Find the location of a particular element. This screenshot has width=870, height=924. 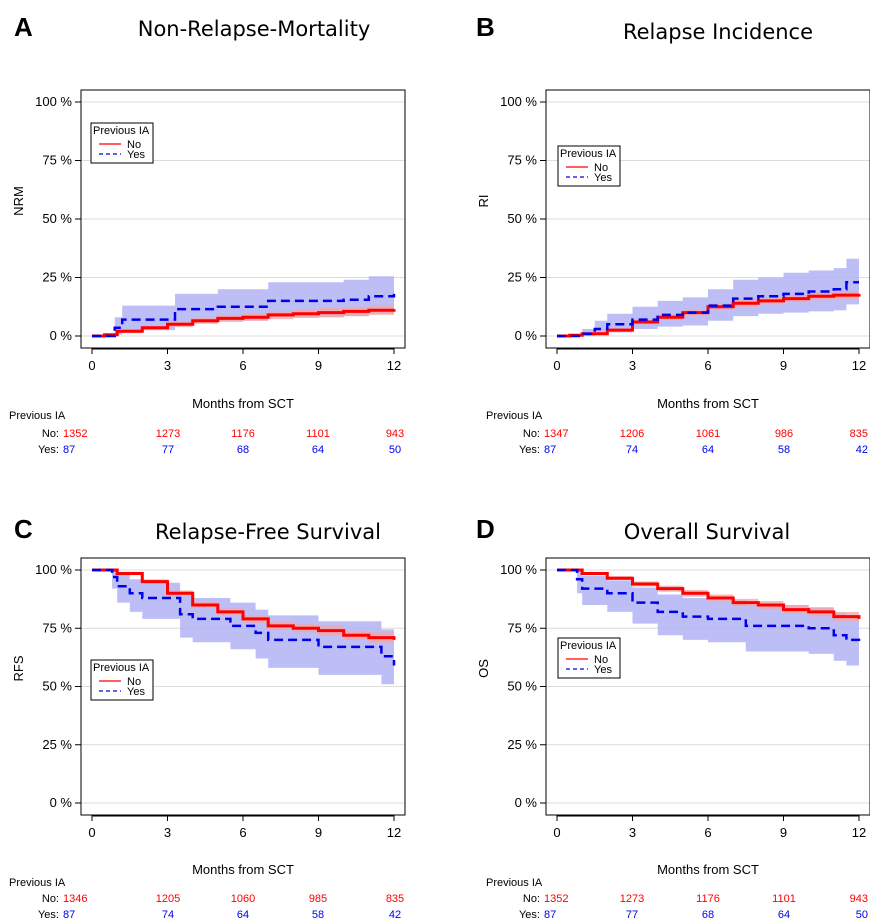

ci-band-no is located at coordinates (243, 608).